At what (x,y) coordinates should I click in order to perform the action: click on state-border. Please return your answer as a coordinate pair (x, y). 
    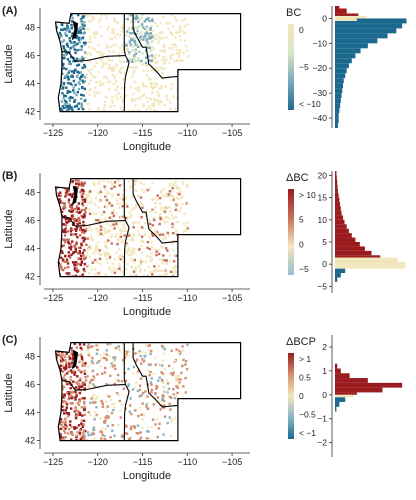
    Looking at the image, I should click on (126, 62).